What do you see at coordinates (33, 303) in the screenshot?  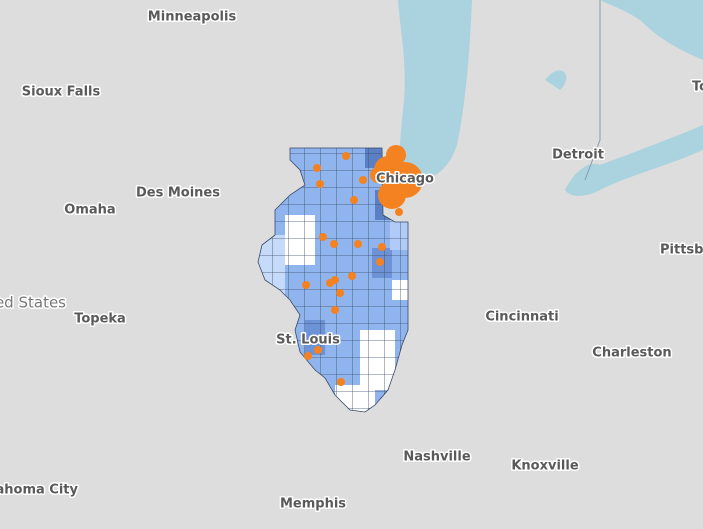 I see `country-label: ed States` at bounding box center [33, 303].